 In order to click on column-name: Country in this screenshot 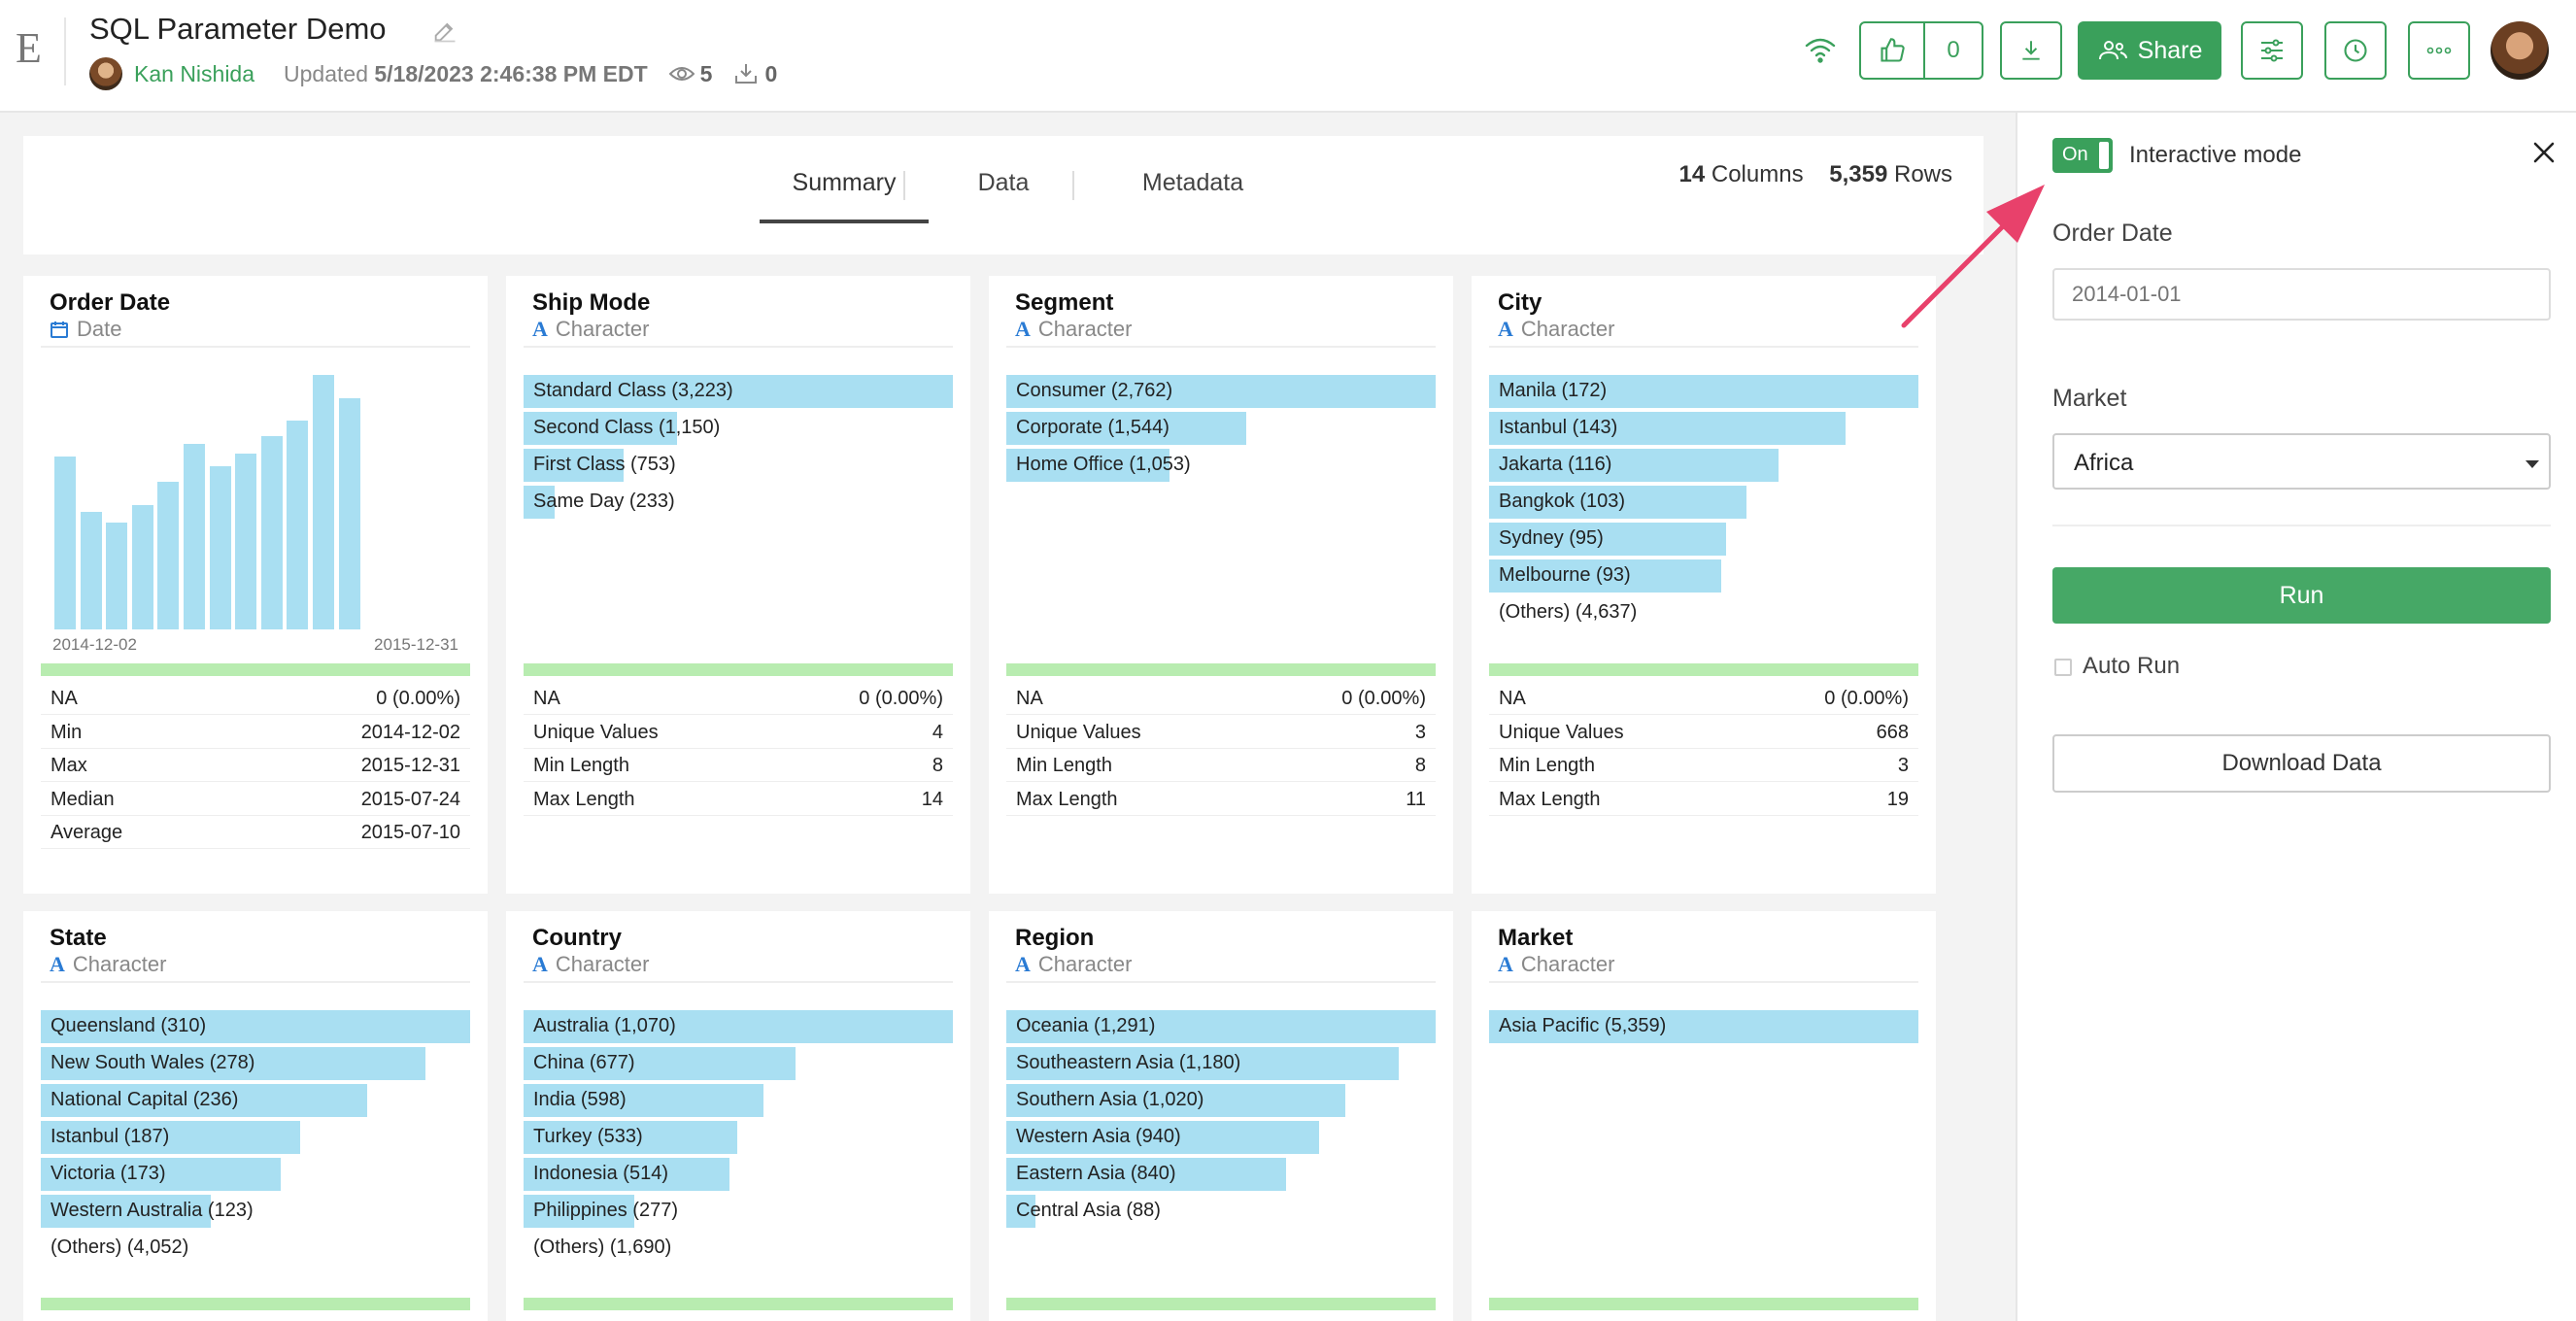, I will do `click(577, 938)`.